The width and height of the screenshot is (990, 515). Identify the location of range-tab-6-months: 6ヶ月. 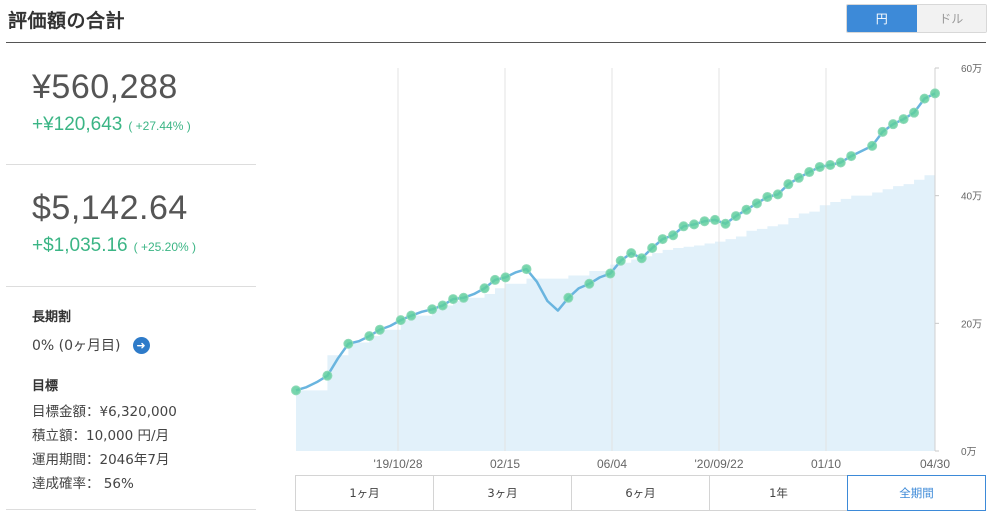
(640, 493).